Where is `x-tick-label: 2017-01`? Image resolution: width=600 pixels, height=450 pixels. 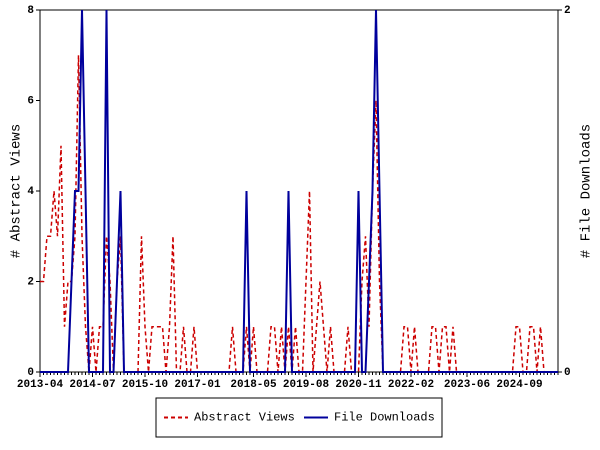 x-tick-label: 2017-01 is located at coordinates (197, 385).